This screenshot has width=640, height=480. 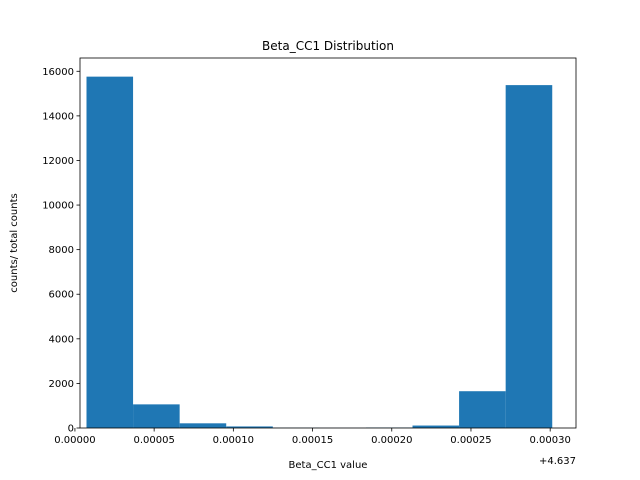 I want to click on y-tick-label: 4000, so click(x=61, y=339).